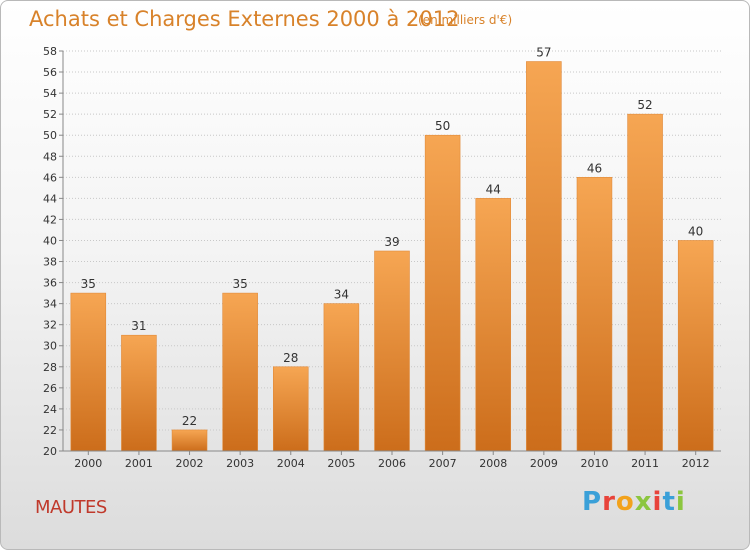 This screenshot has width=750, height=550. I want to click on x-tick-label-2002: 2002, so click(190, 463).